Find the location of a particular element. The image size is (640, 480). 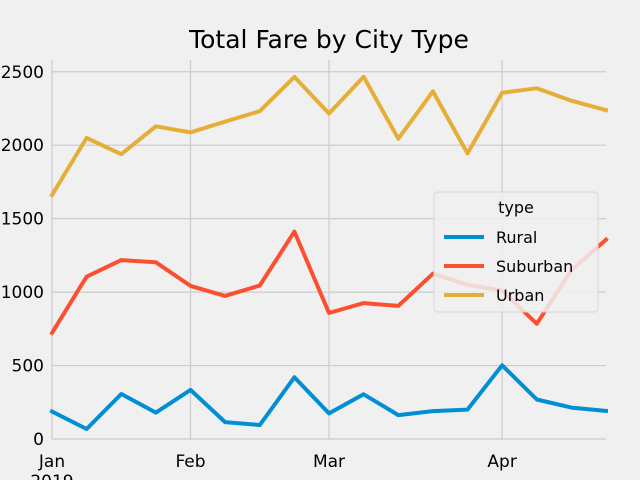

legend-title: type is located at coordinates (516, 207).